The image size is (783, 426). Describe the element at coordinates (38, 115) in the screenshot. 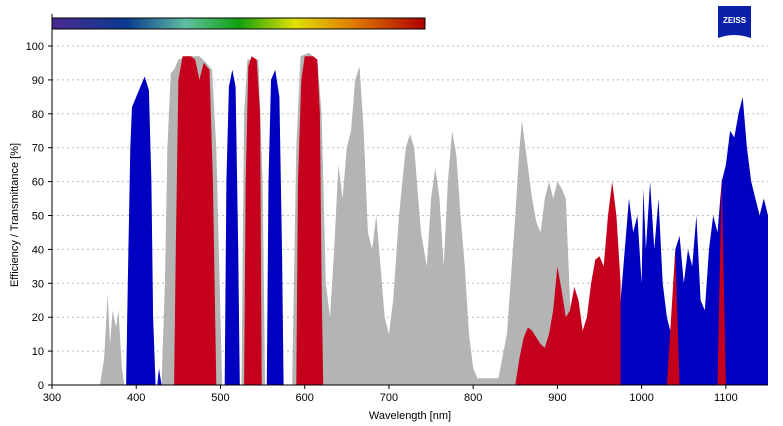

I see `y-tick-label: 80` at that location.